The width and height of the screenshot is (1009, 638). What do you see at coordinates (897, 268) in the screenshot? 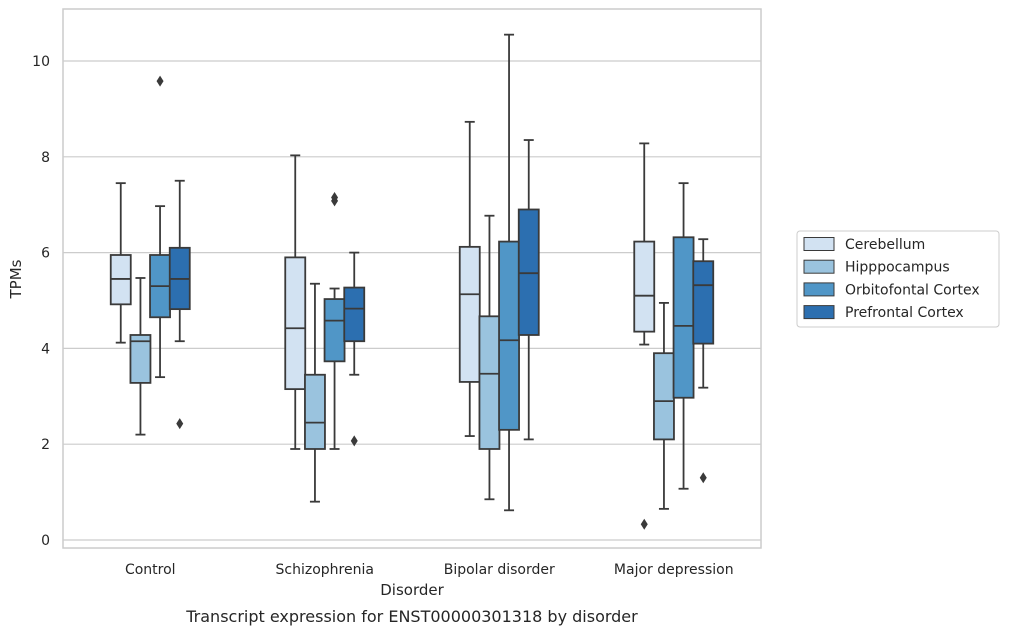
I see `legend-label: Hipppocampus` at bounding box center [897, 268].